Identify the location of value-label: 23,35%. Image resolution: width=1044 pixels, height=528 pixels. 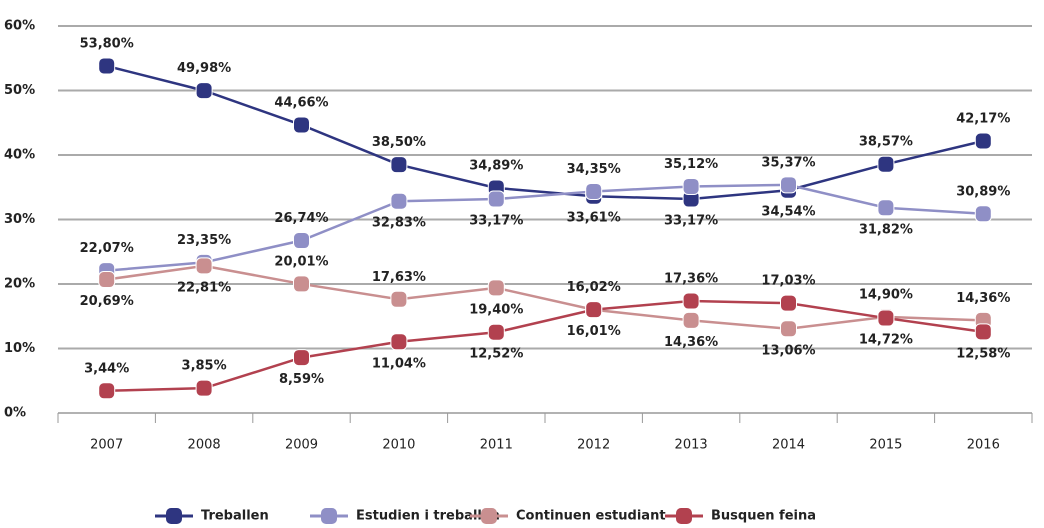
(204, 240).